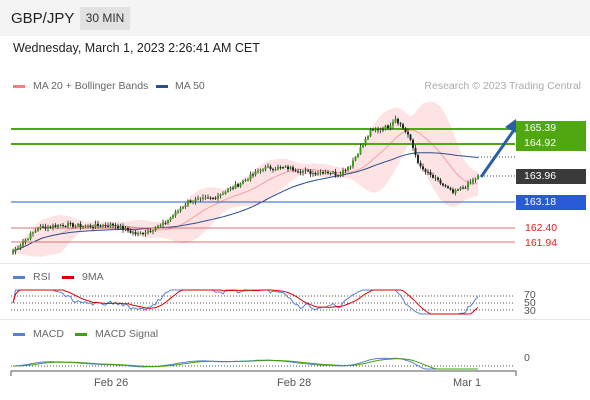  What do you see at coordinates (81, 334) in the screenshot?
I see `macd-signal-swatch` at bounding box center [81, 334].